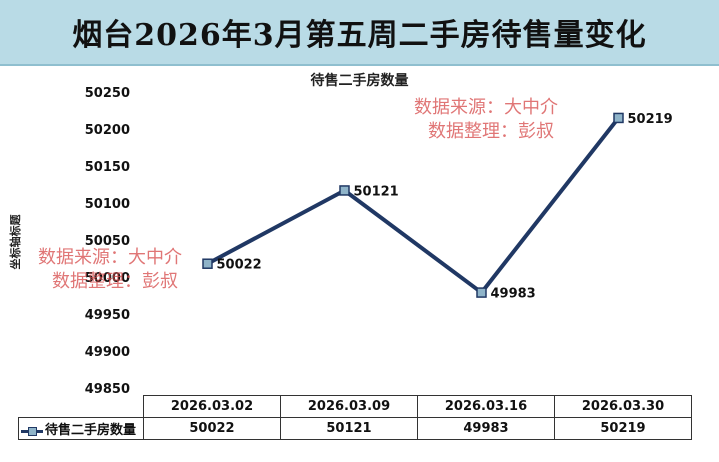  What do you see at coordinates (107, 167) in the screenshot?
I see `y-tick-label: 50150` at bounding box center [107, 167].